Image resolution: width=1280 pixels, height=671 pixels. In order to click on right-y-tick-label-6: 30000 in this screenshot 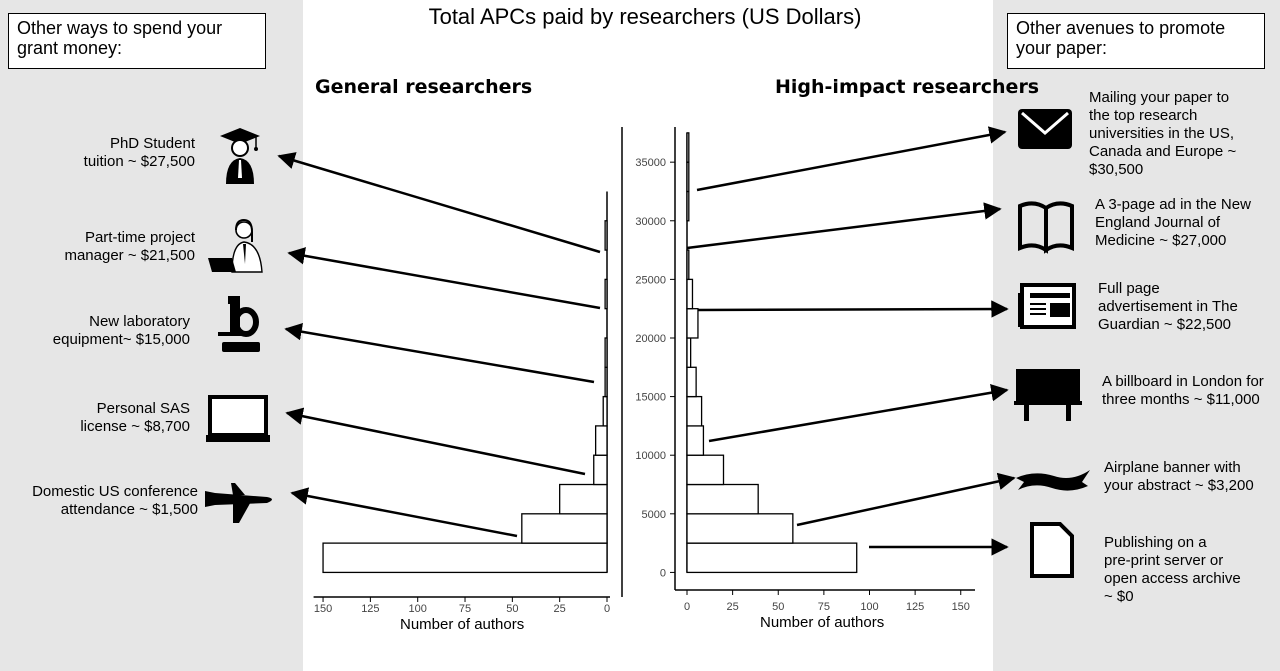, I will do `click(650, 222)`.